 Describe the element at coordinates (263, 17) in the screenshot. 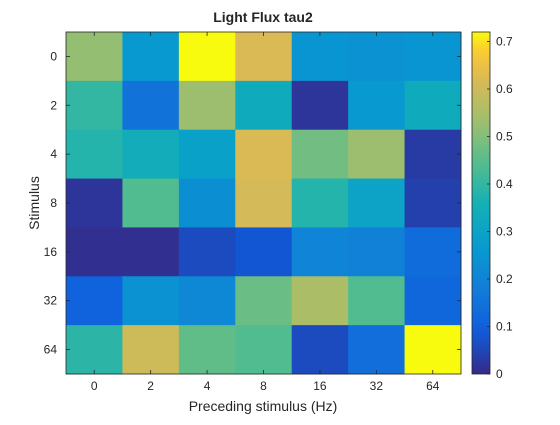

I see `chart-title: Light Flux tau2` at that location.